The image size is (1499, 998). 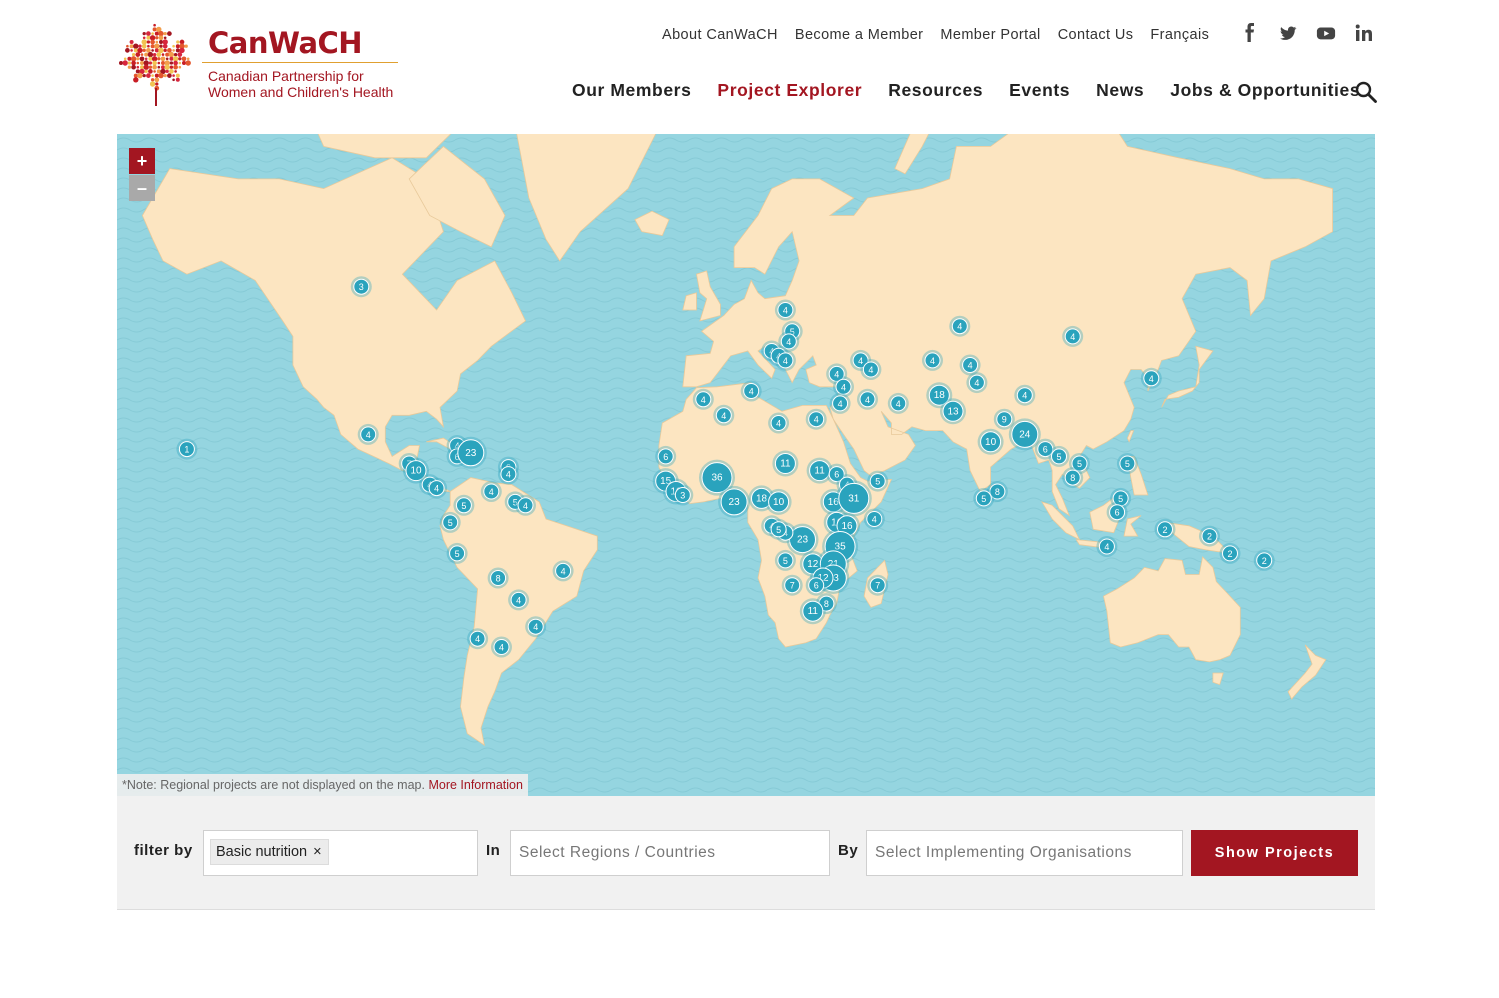 What do you see at coordinates (142, 188) in the screenshot?
I see `zoom-out-button: –` at bounding box center [142, 188].